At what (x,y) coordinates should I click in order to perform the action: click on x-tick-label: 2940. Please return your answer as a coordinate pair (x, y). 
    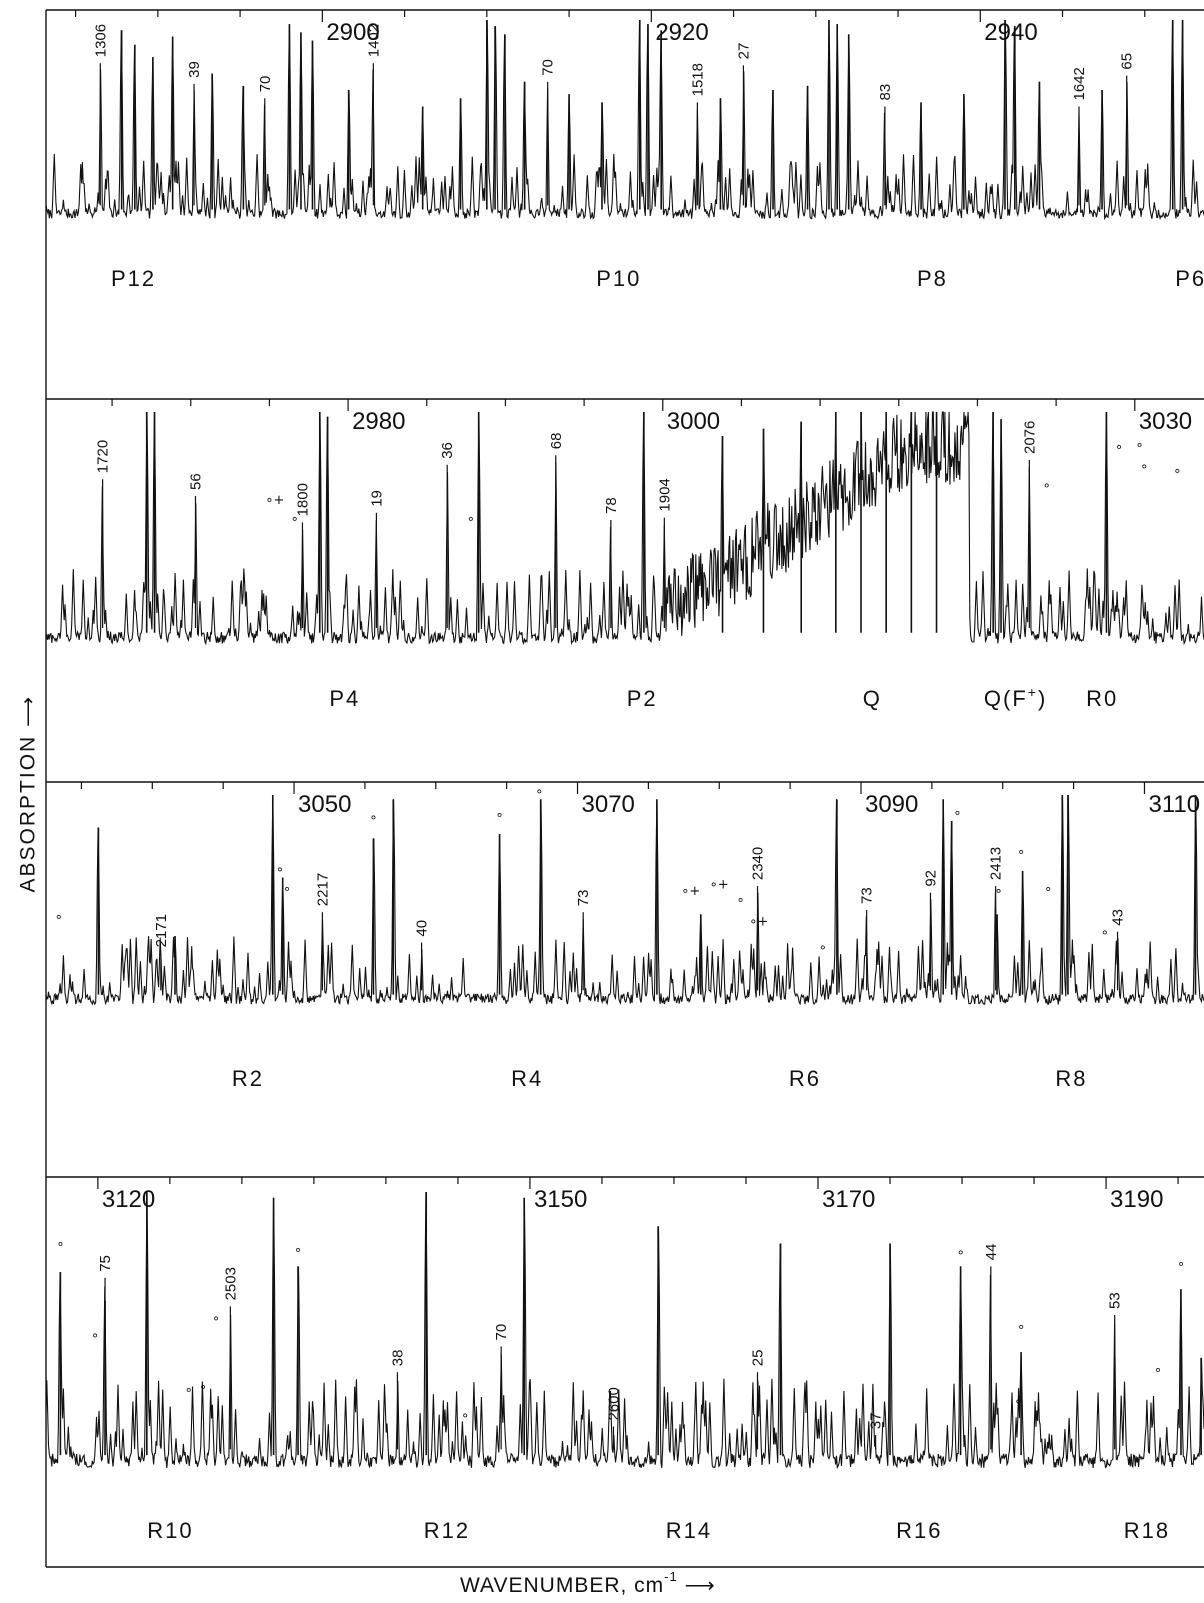
    Looking at the image, I should click on (1010, 32).